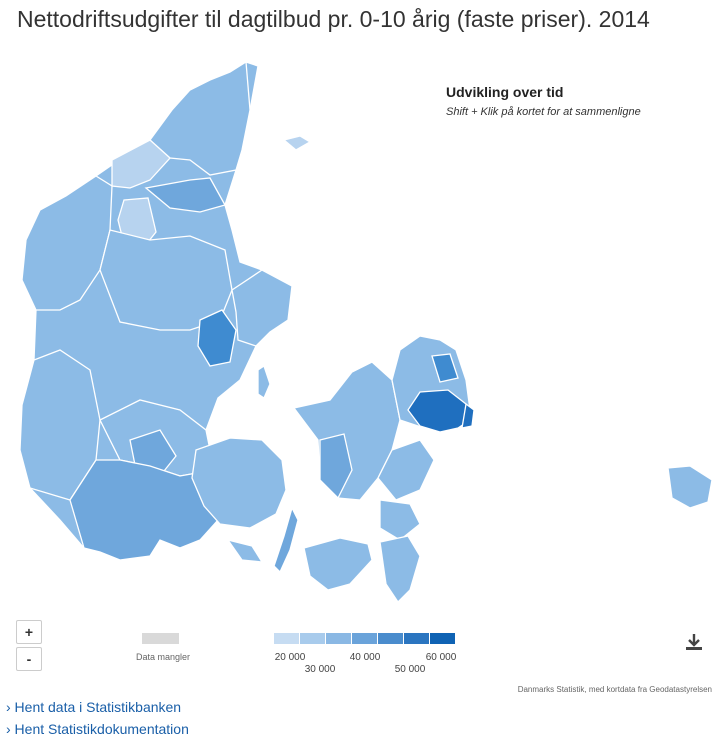 The width and height of the screenshot is (720, 746). Describe the element at coordinates (200, 118) in the screenshot. I see `region-vendsyssel` at that location.